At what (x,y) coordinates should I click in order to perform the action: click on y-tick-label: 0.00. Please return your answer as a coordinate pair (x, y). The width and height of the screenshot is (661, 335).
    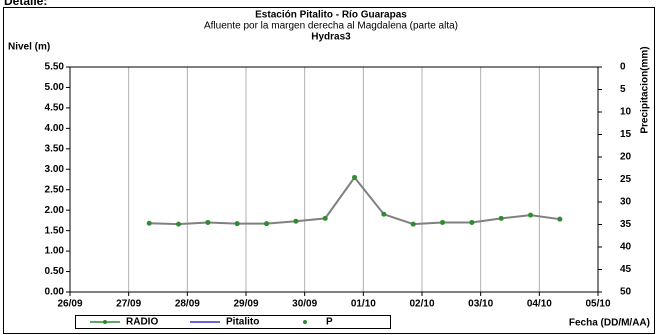
    Looking at the image, I should click on (55, 292).